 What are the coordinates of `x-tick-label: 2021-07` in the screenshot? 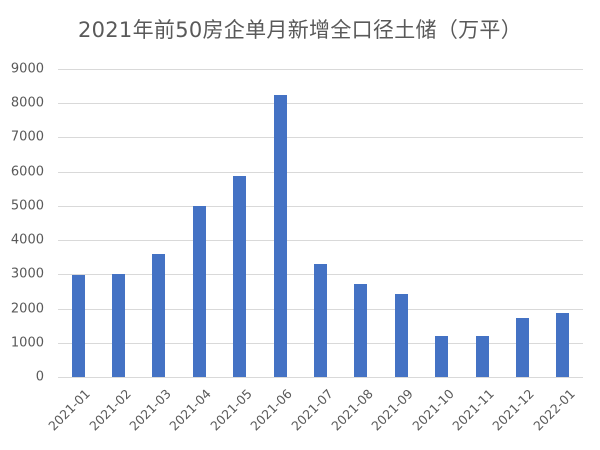 It's located at (311, 410).